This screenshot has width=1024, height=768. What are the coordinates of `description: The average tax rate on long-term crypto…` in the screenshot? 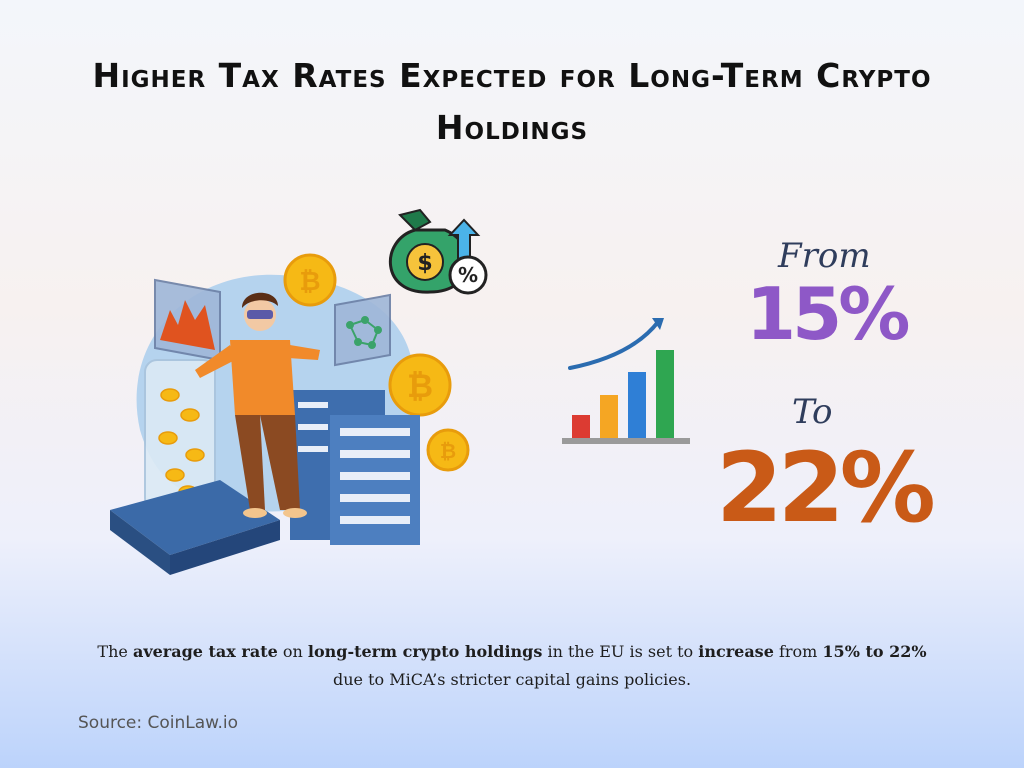 It's located at (512, 665).